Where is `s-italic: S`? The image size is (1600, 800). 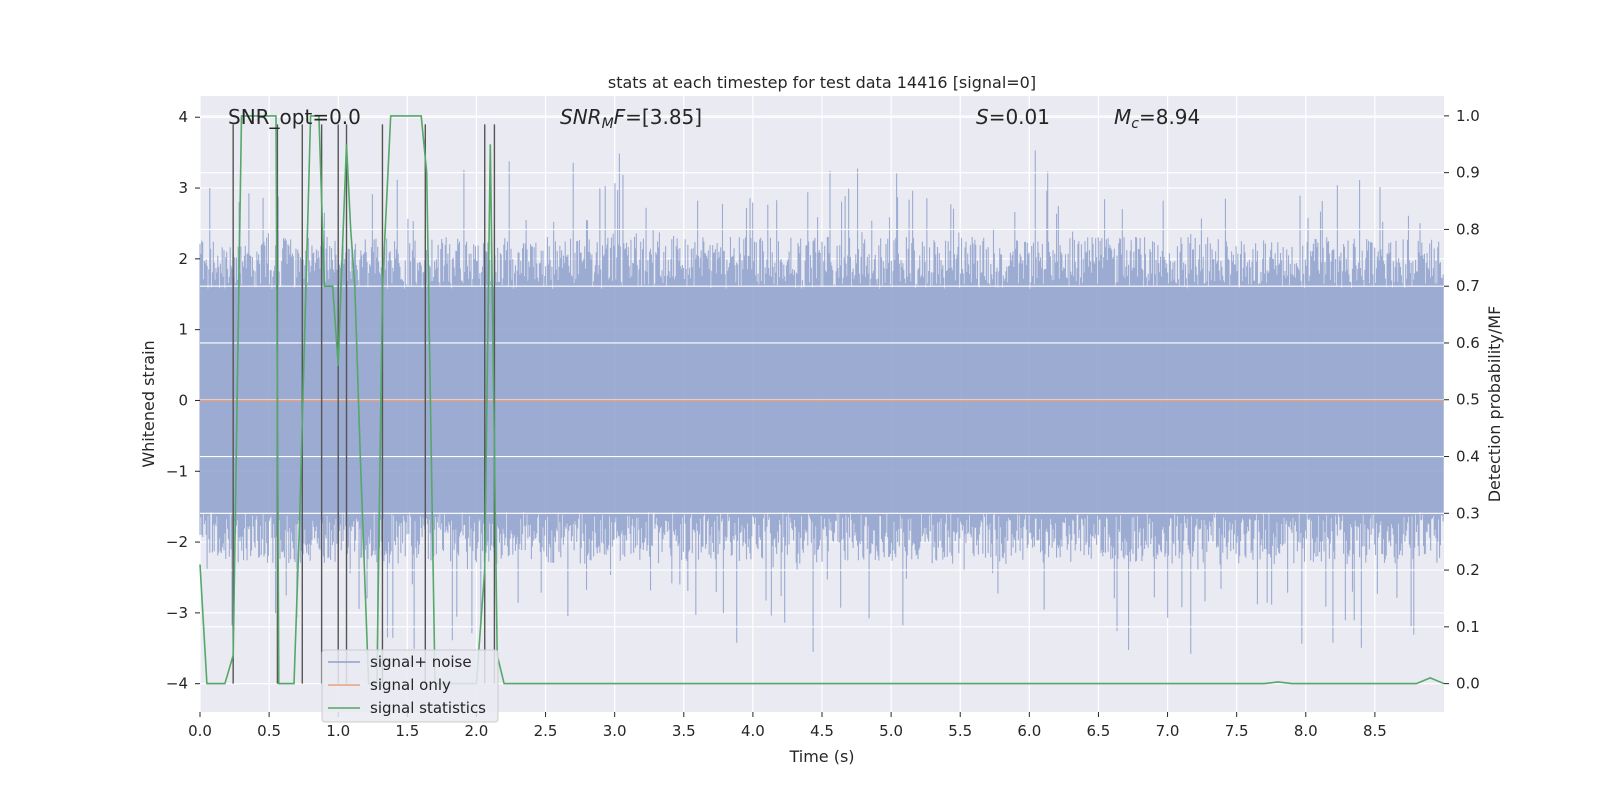
s-italic: S is located at coordinates (982, 117).